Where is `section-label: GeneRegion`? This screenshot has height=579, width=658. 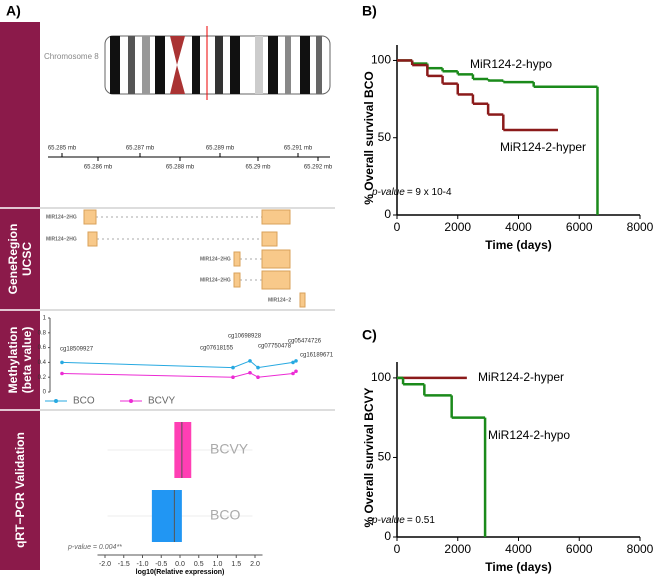
section-label: GeneRegion is located at coordinates (13, 259).